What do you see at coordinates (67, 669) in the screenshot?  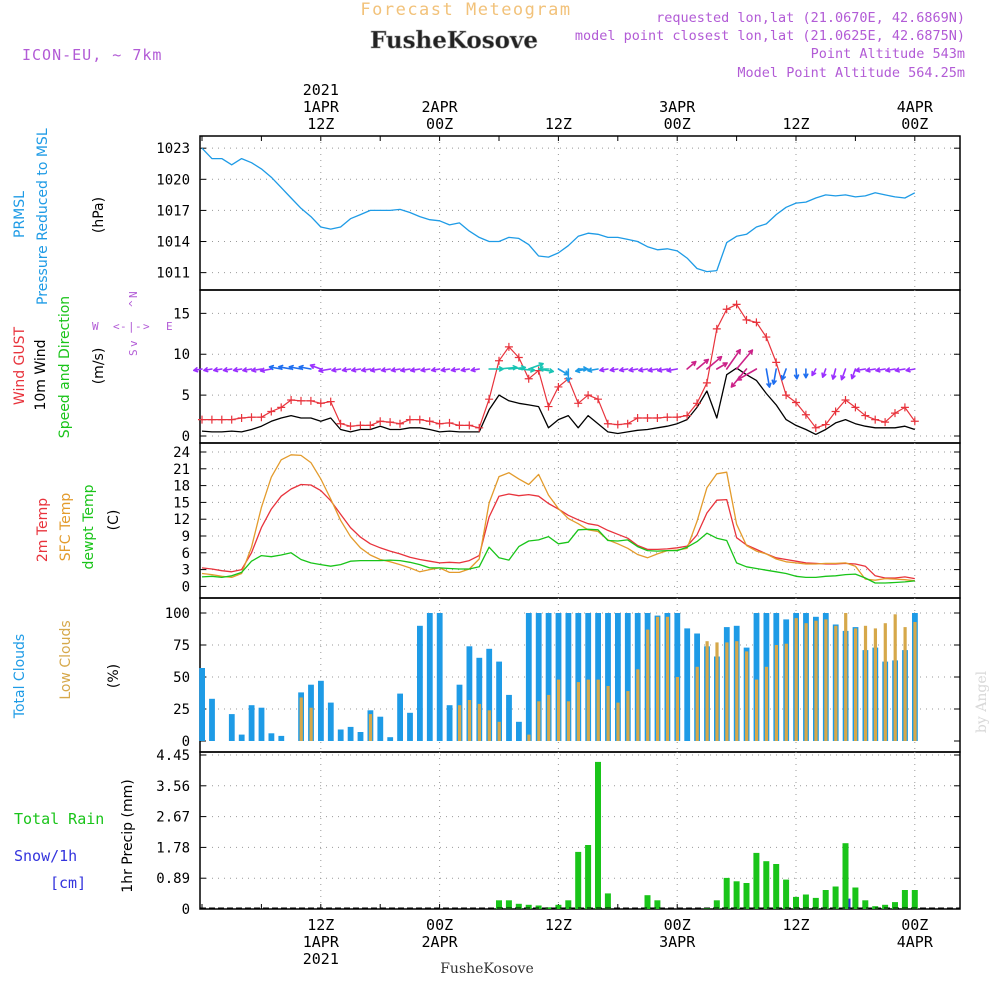 I see `cloud-panel-labels: Total Clouds Low Clouds (%)` at bounding box center [67, 669].